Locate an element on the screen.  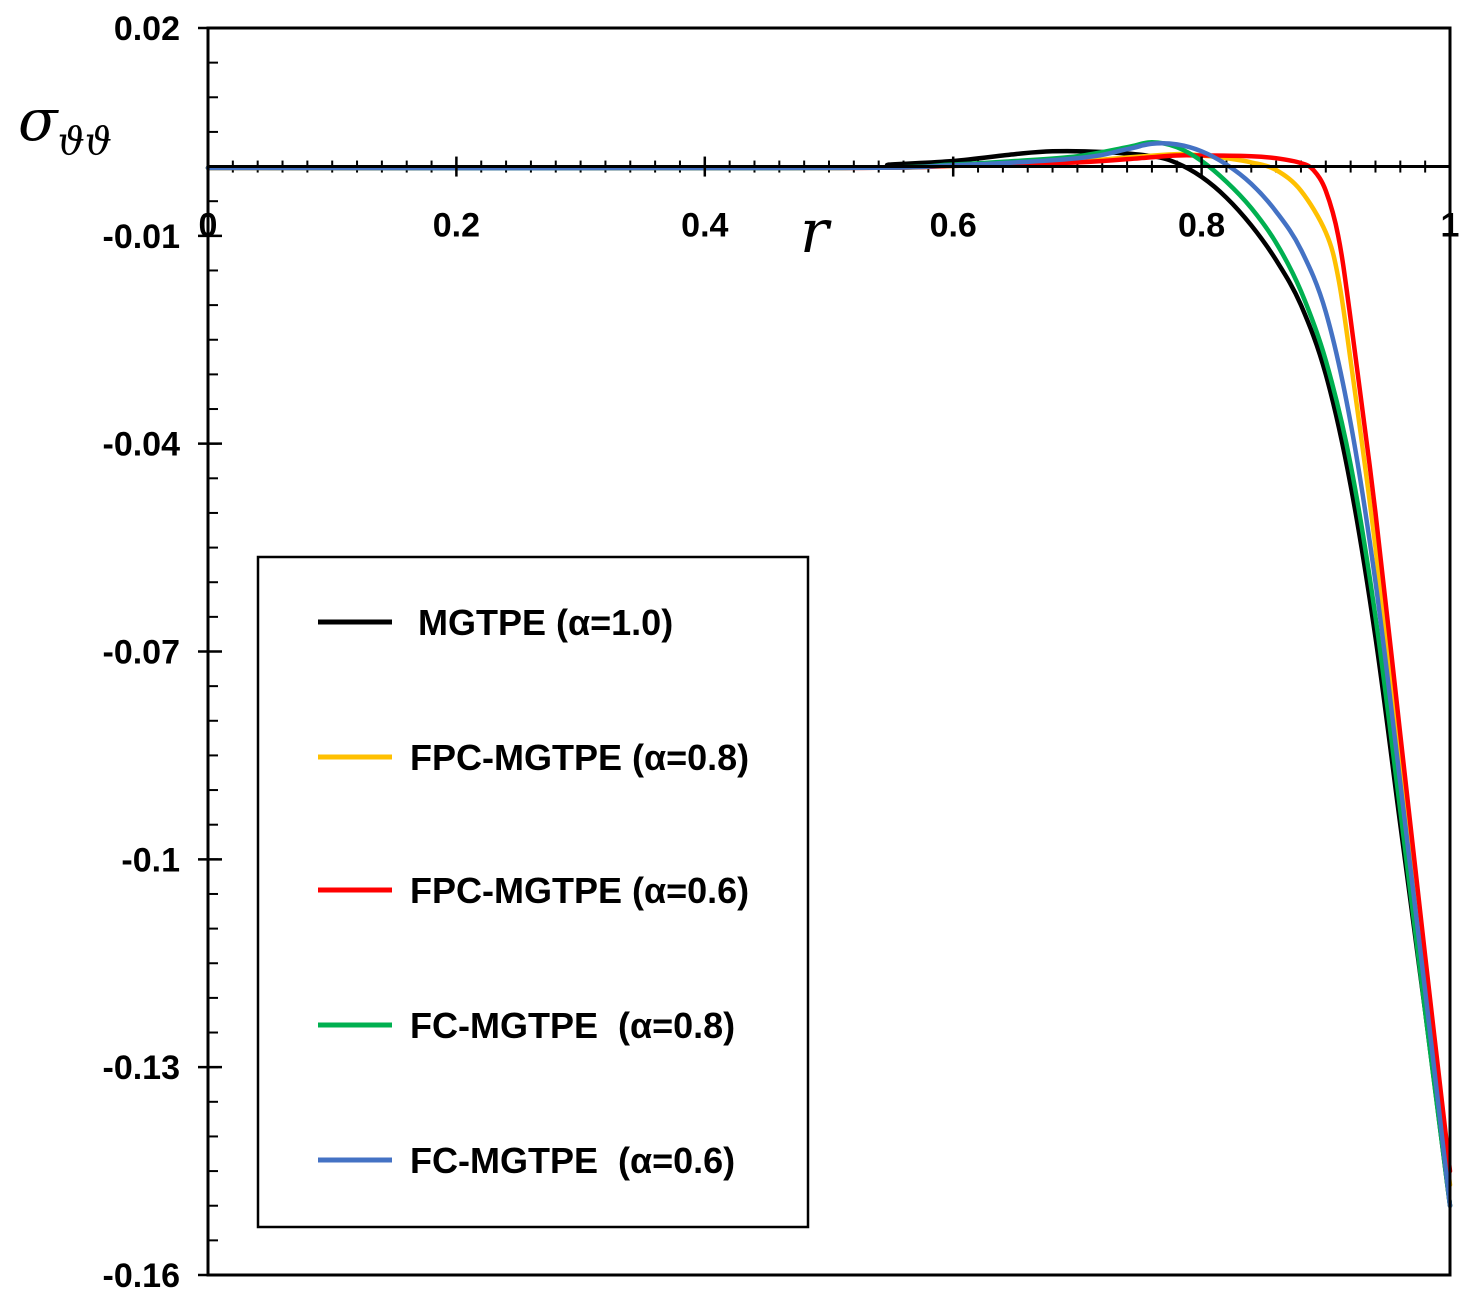
x-axis-title: r is located at coordinates (816, 232).